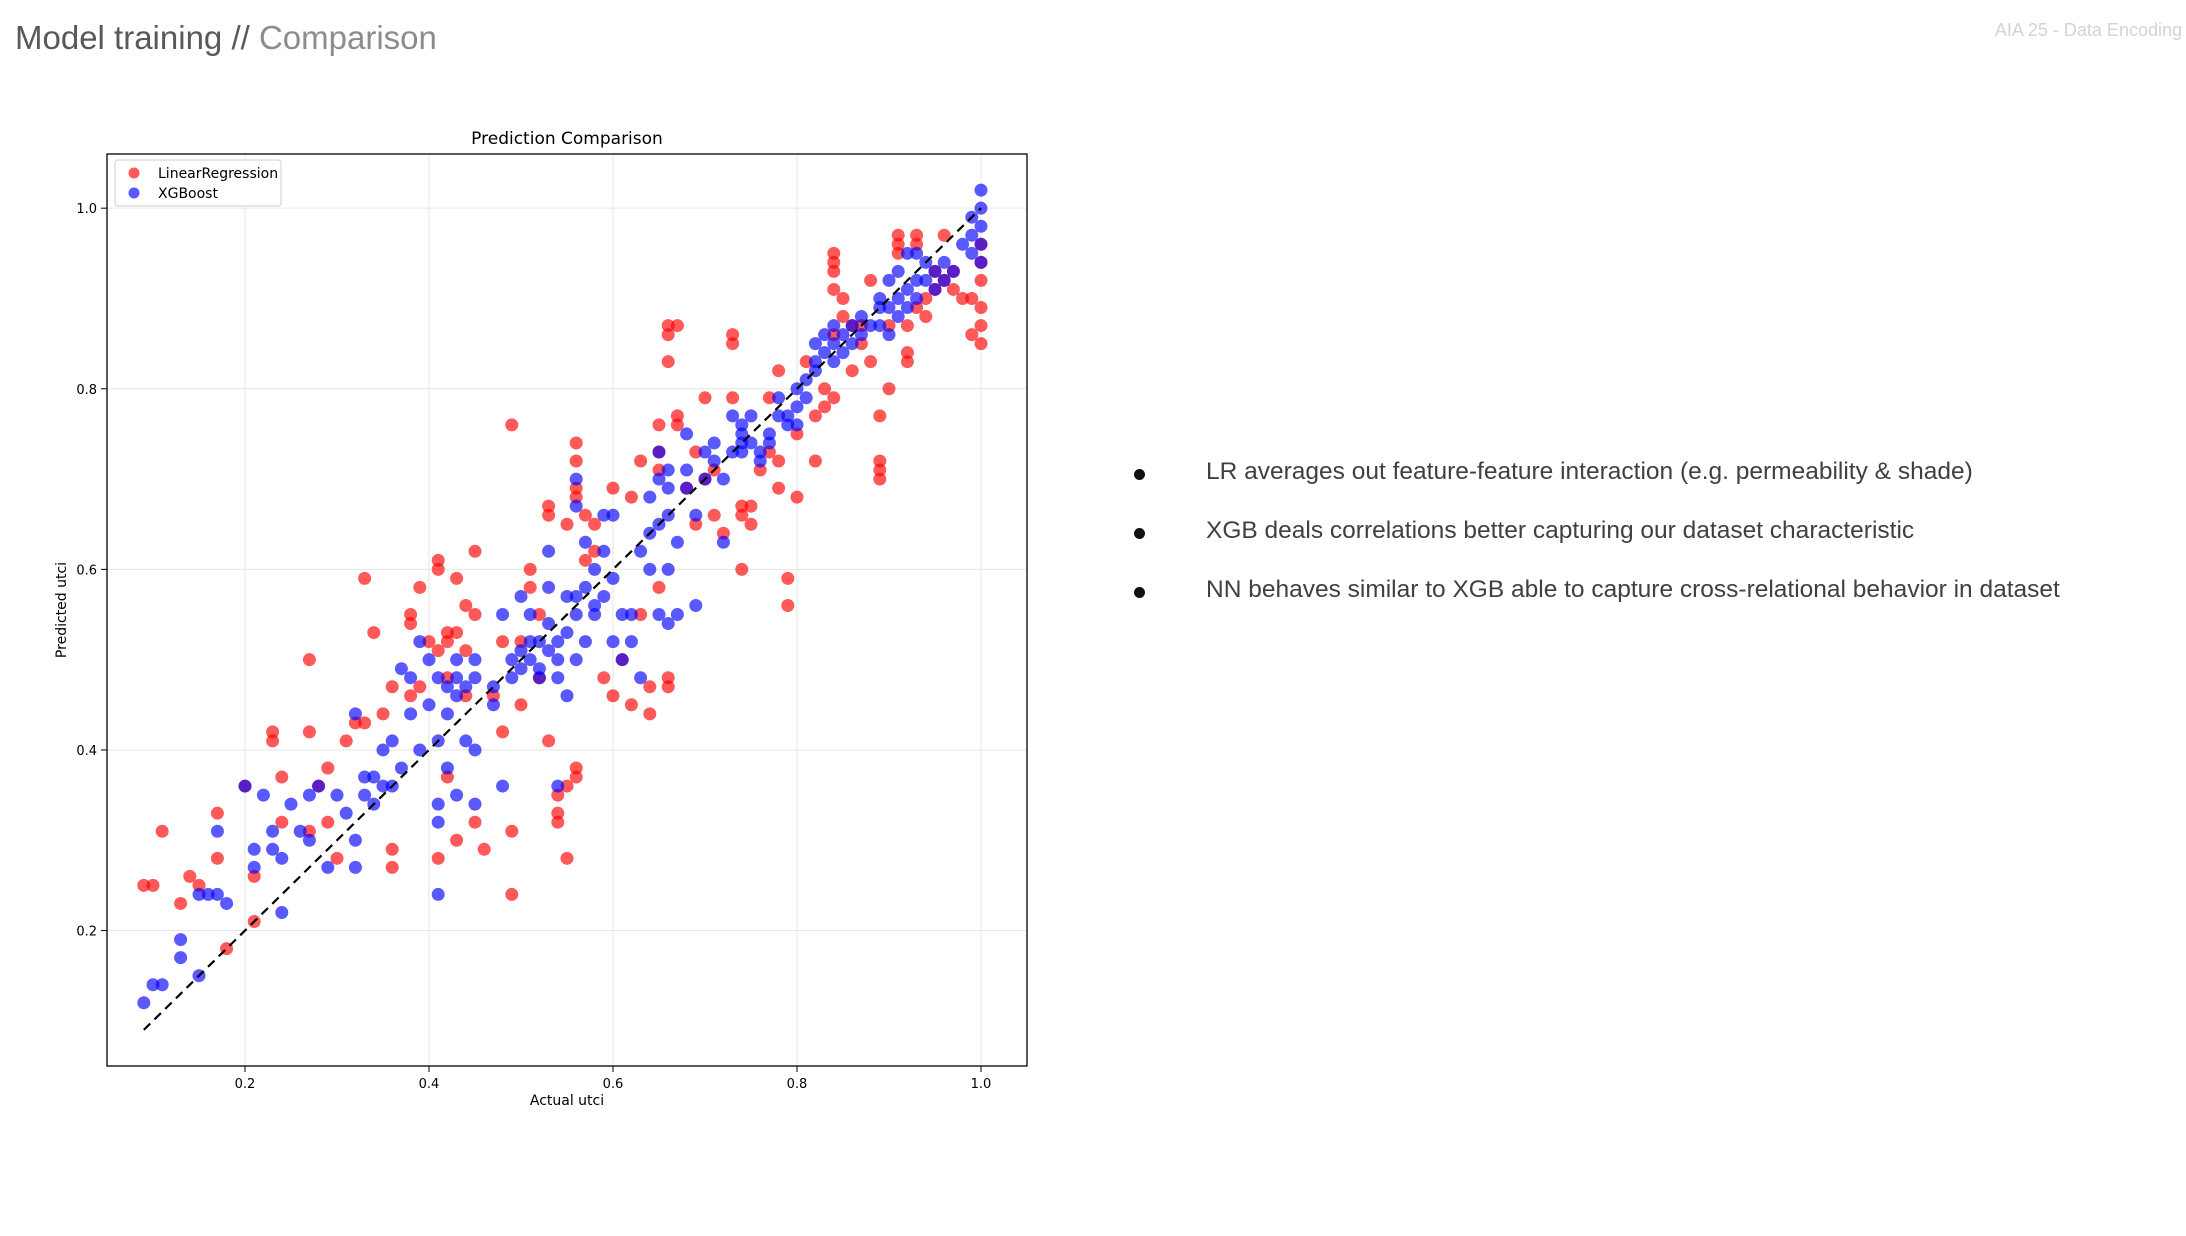 The width and height of the screenshot is (2186, 1236). Describe the element at coordinates (134, 193) in the screenshot. I see `legend-marker-xgboost` at that location.